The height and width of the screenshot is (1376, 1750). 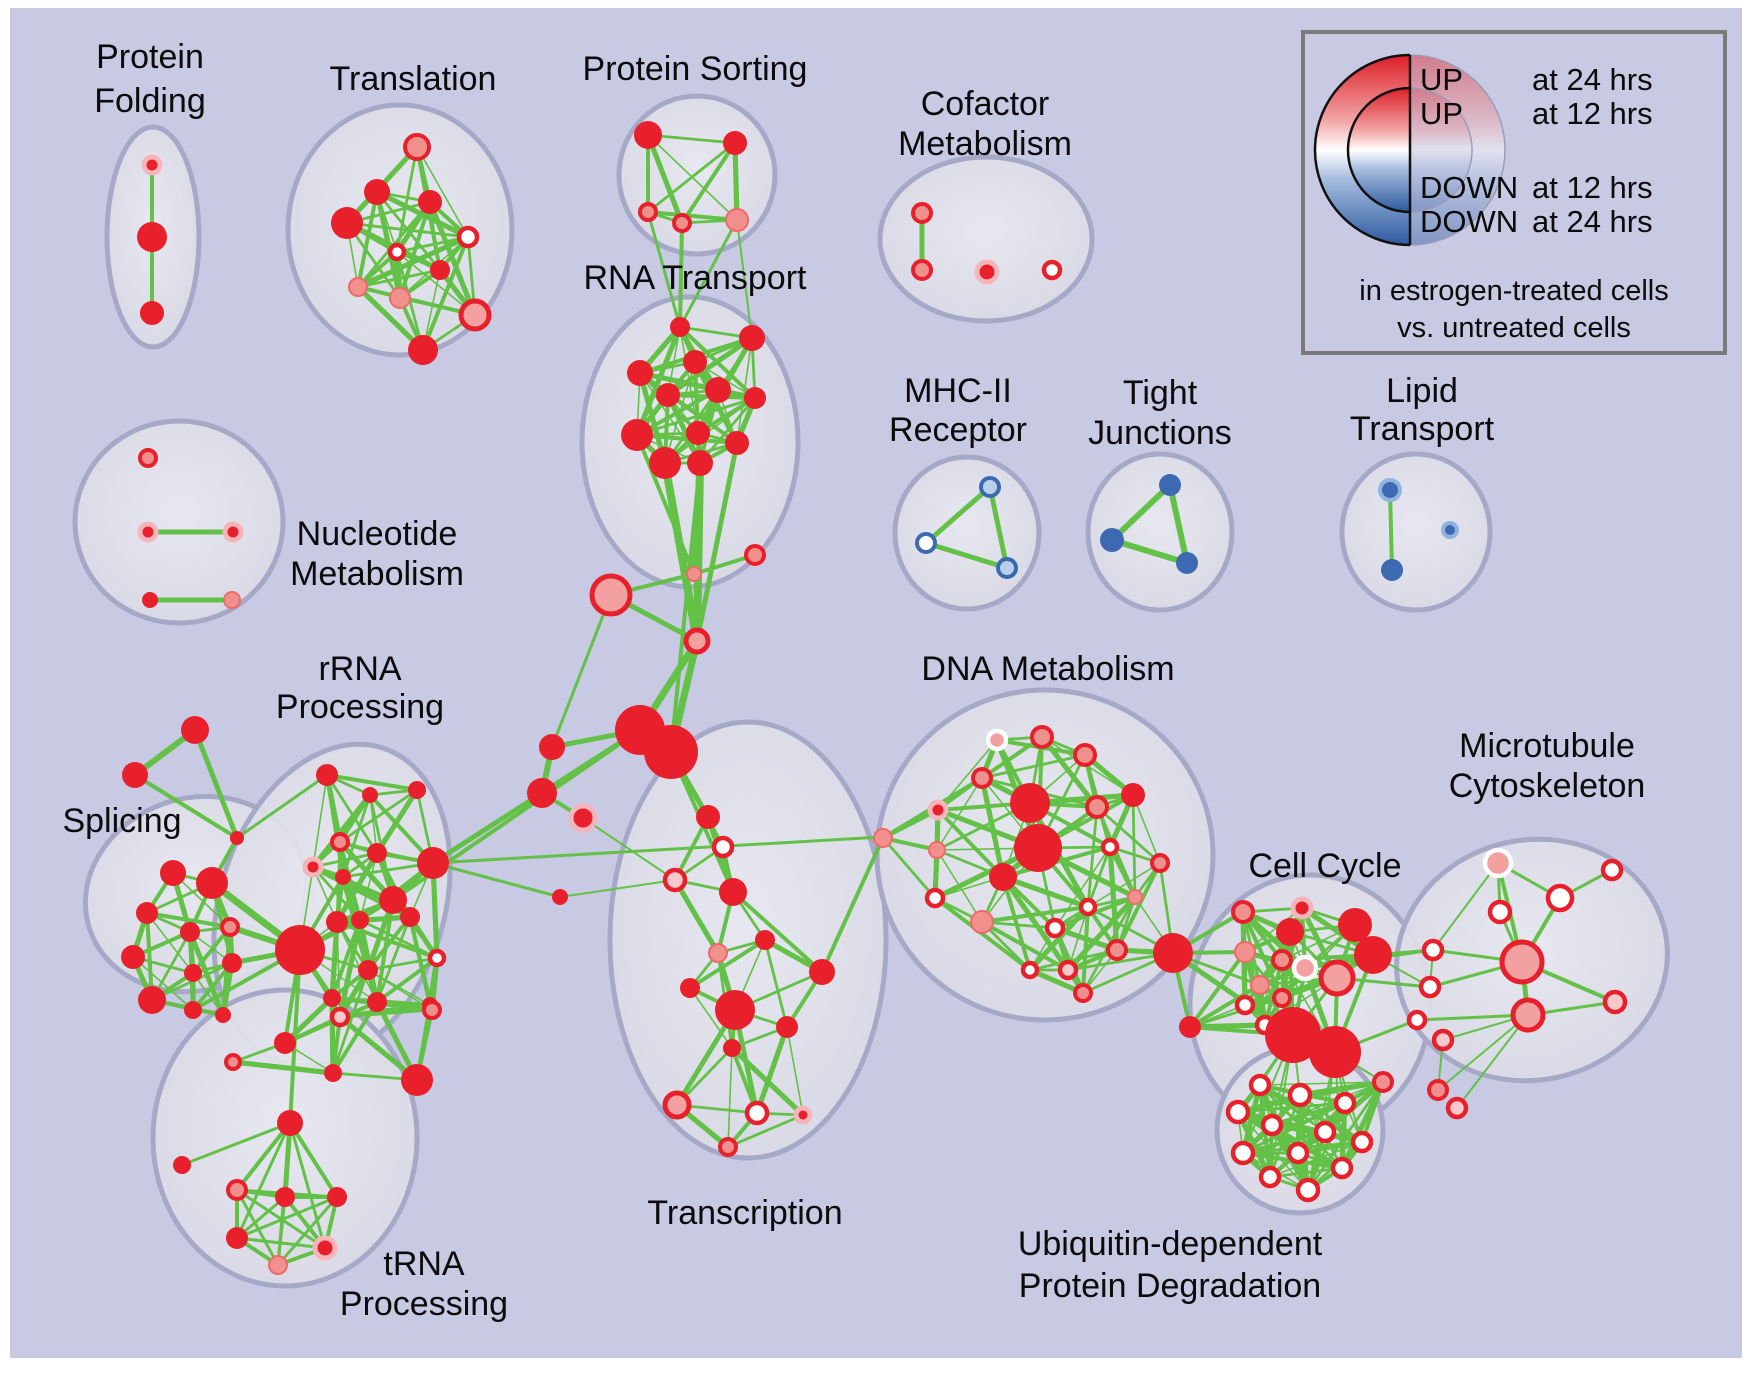 I want to click on cluster-ellipse-lipid-transport, so click(x=1416, y=532).